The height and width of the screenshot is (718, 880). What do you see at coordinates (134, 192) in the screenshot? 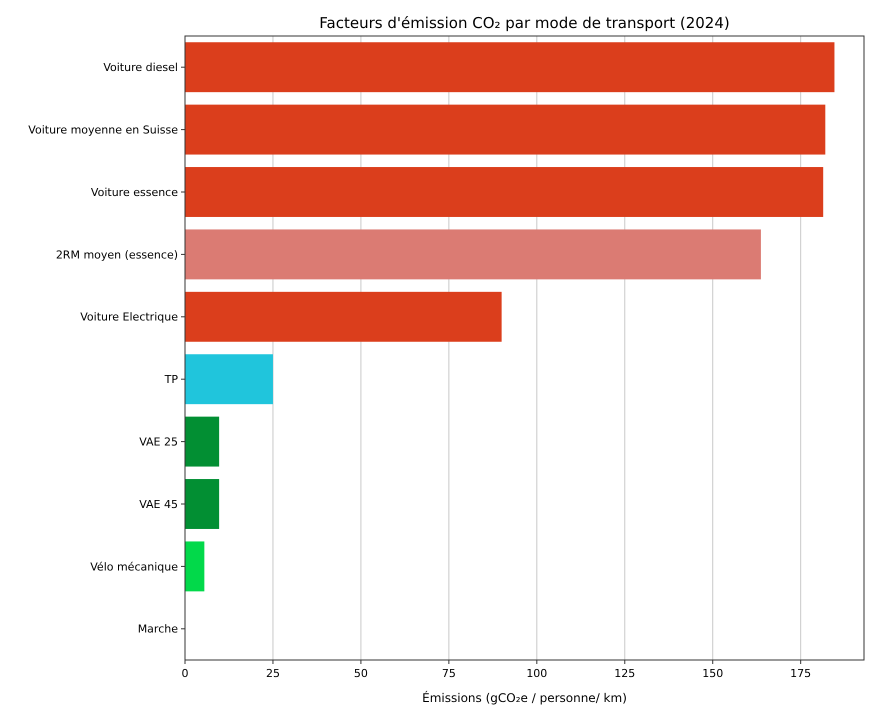
I see `y-tick-label: Voiture essence` at bounding box center [134, 192].